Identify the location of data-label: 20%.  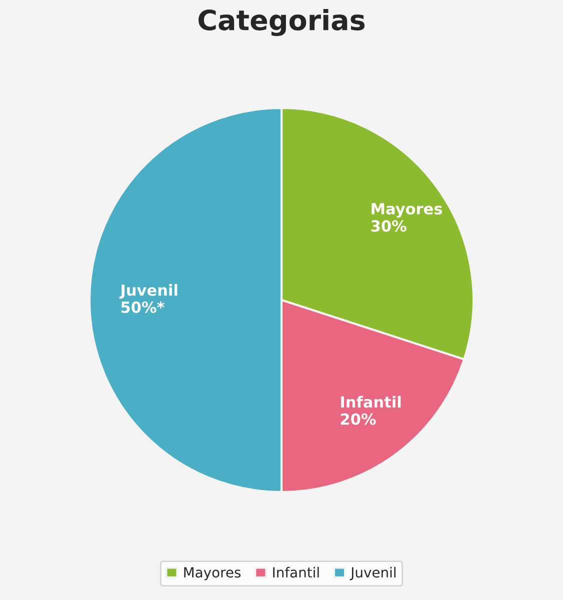
(358, 419).